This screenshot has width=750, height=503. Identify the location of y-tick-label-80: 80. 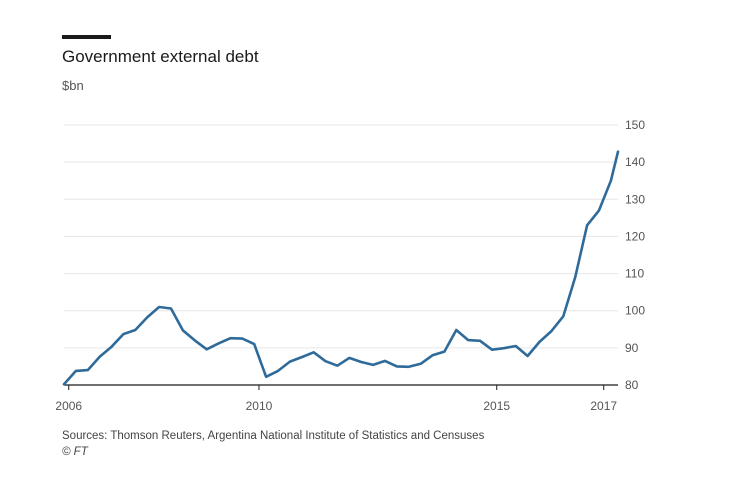
(632, 385).